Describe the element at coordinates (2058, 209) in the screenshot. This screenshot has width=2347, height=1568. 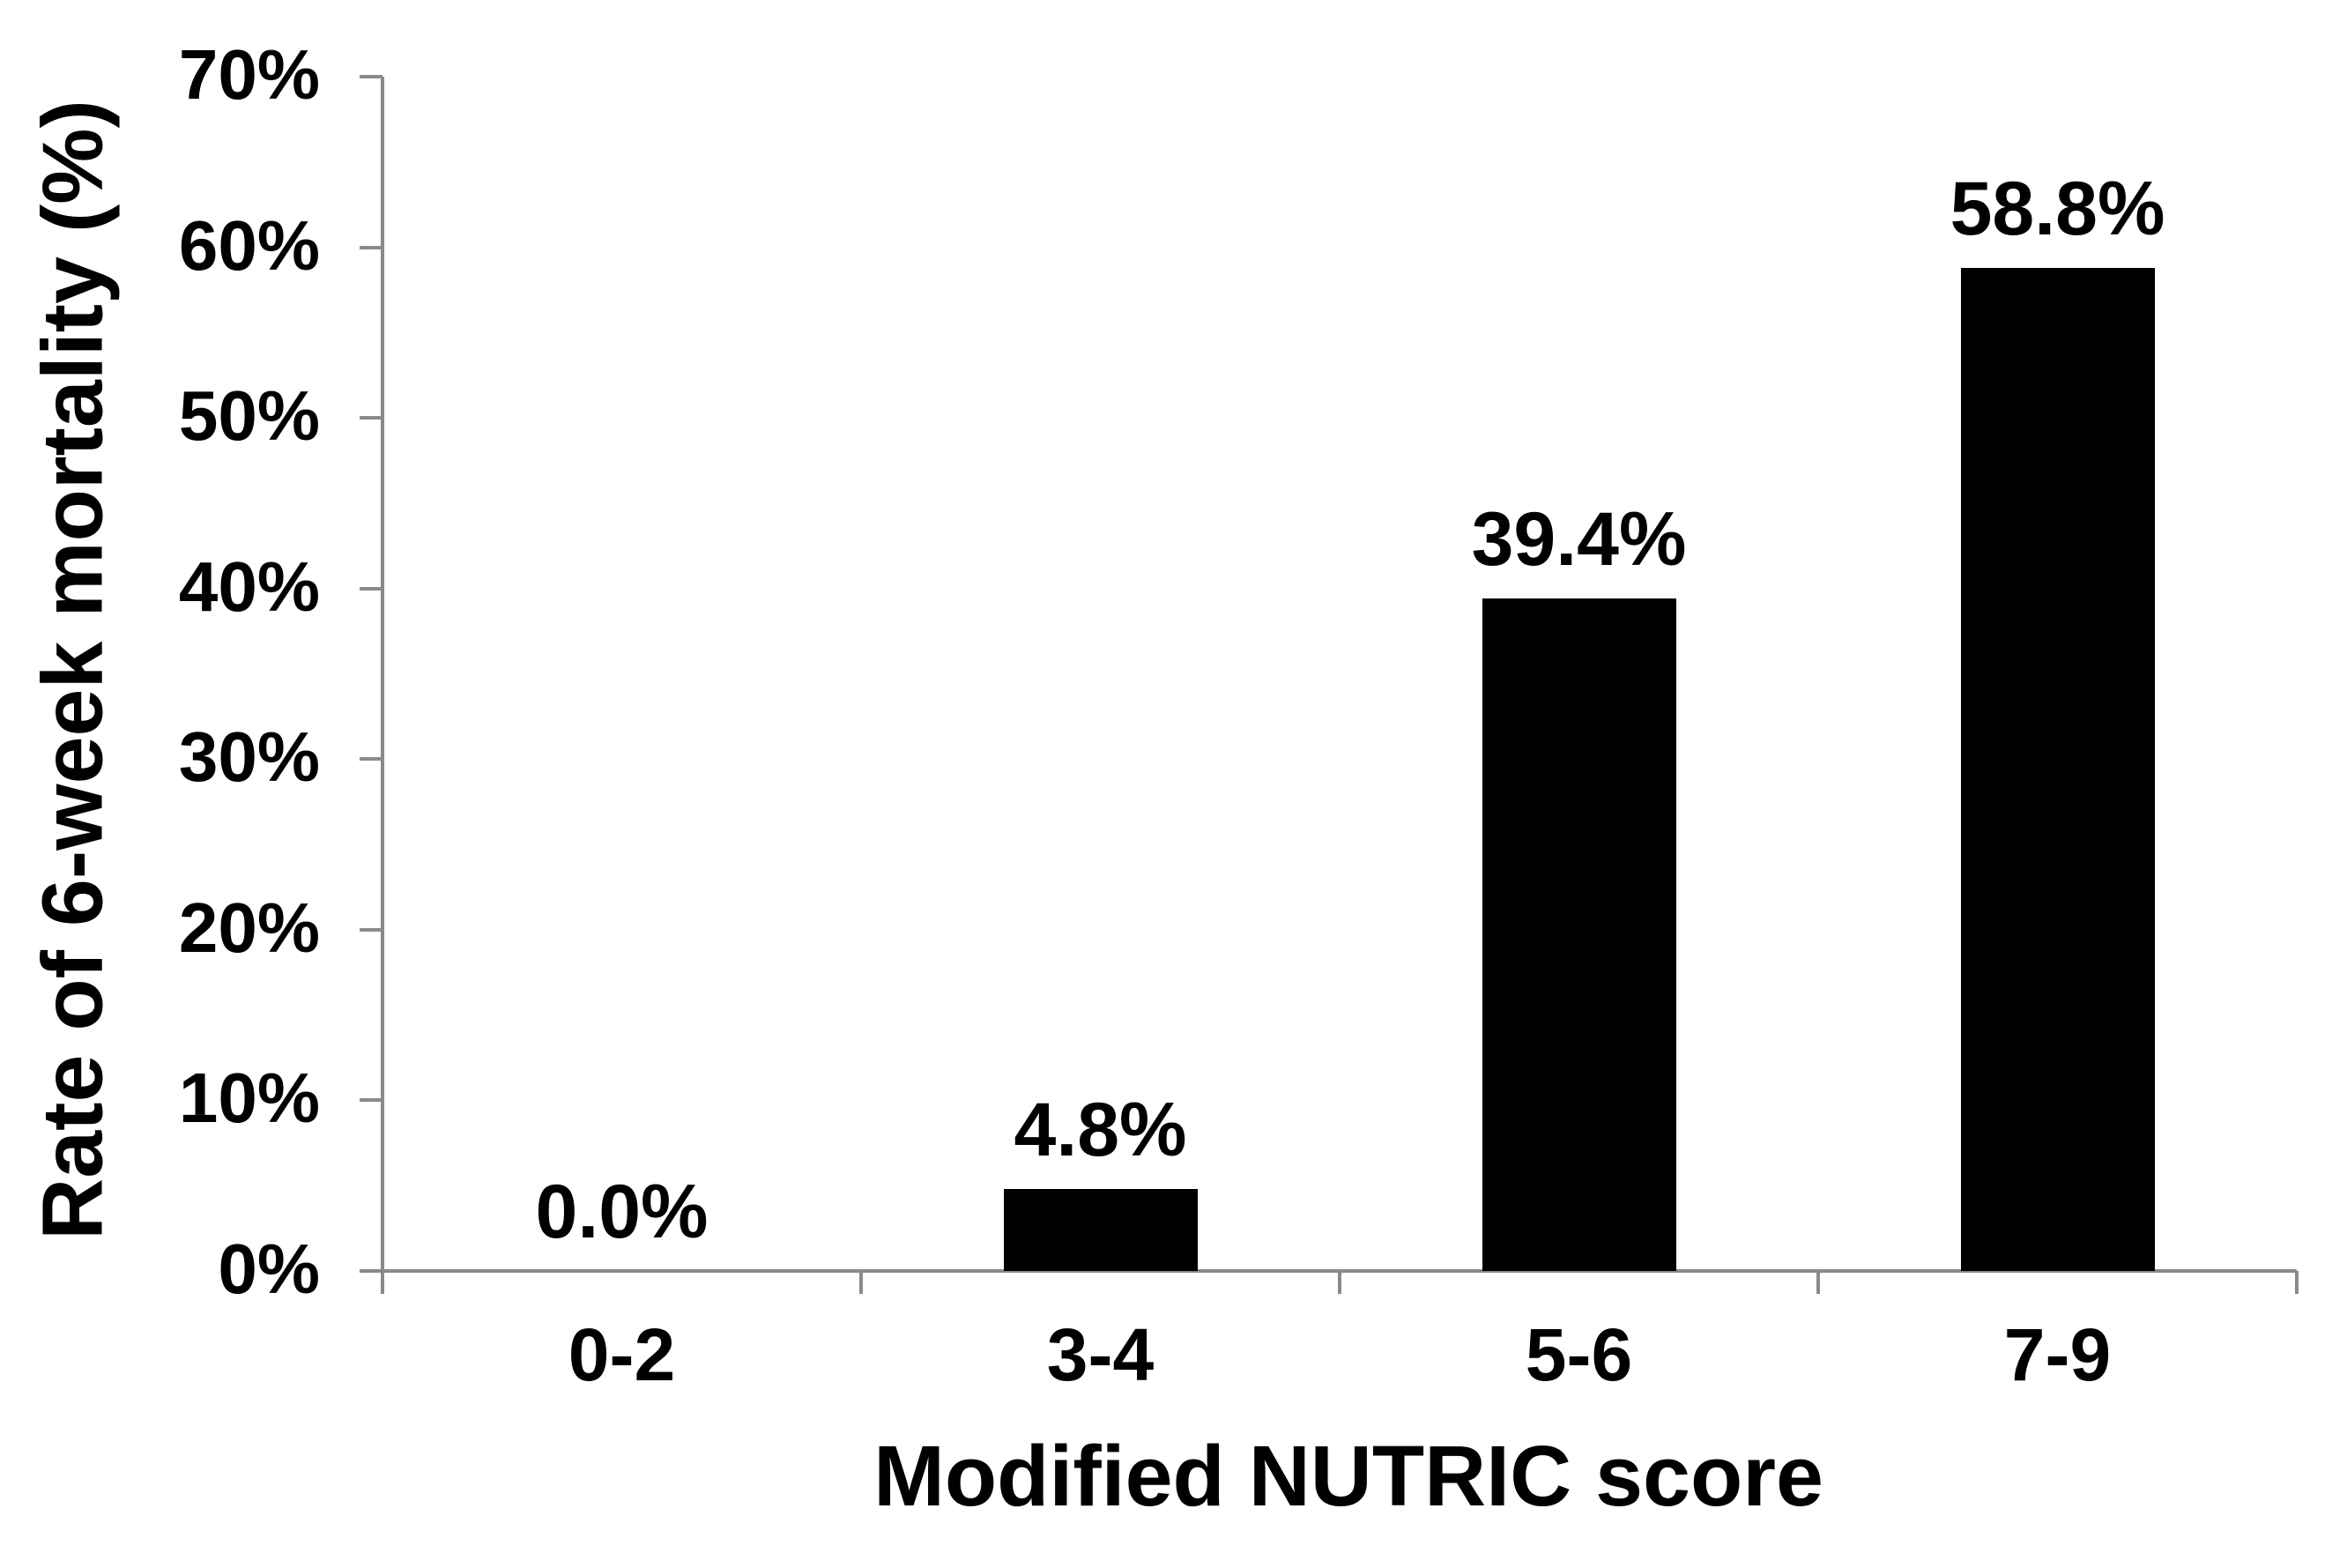
I see `bar-value-label: 58.8%` at that location.